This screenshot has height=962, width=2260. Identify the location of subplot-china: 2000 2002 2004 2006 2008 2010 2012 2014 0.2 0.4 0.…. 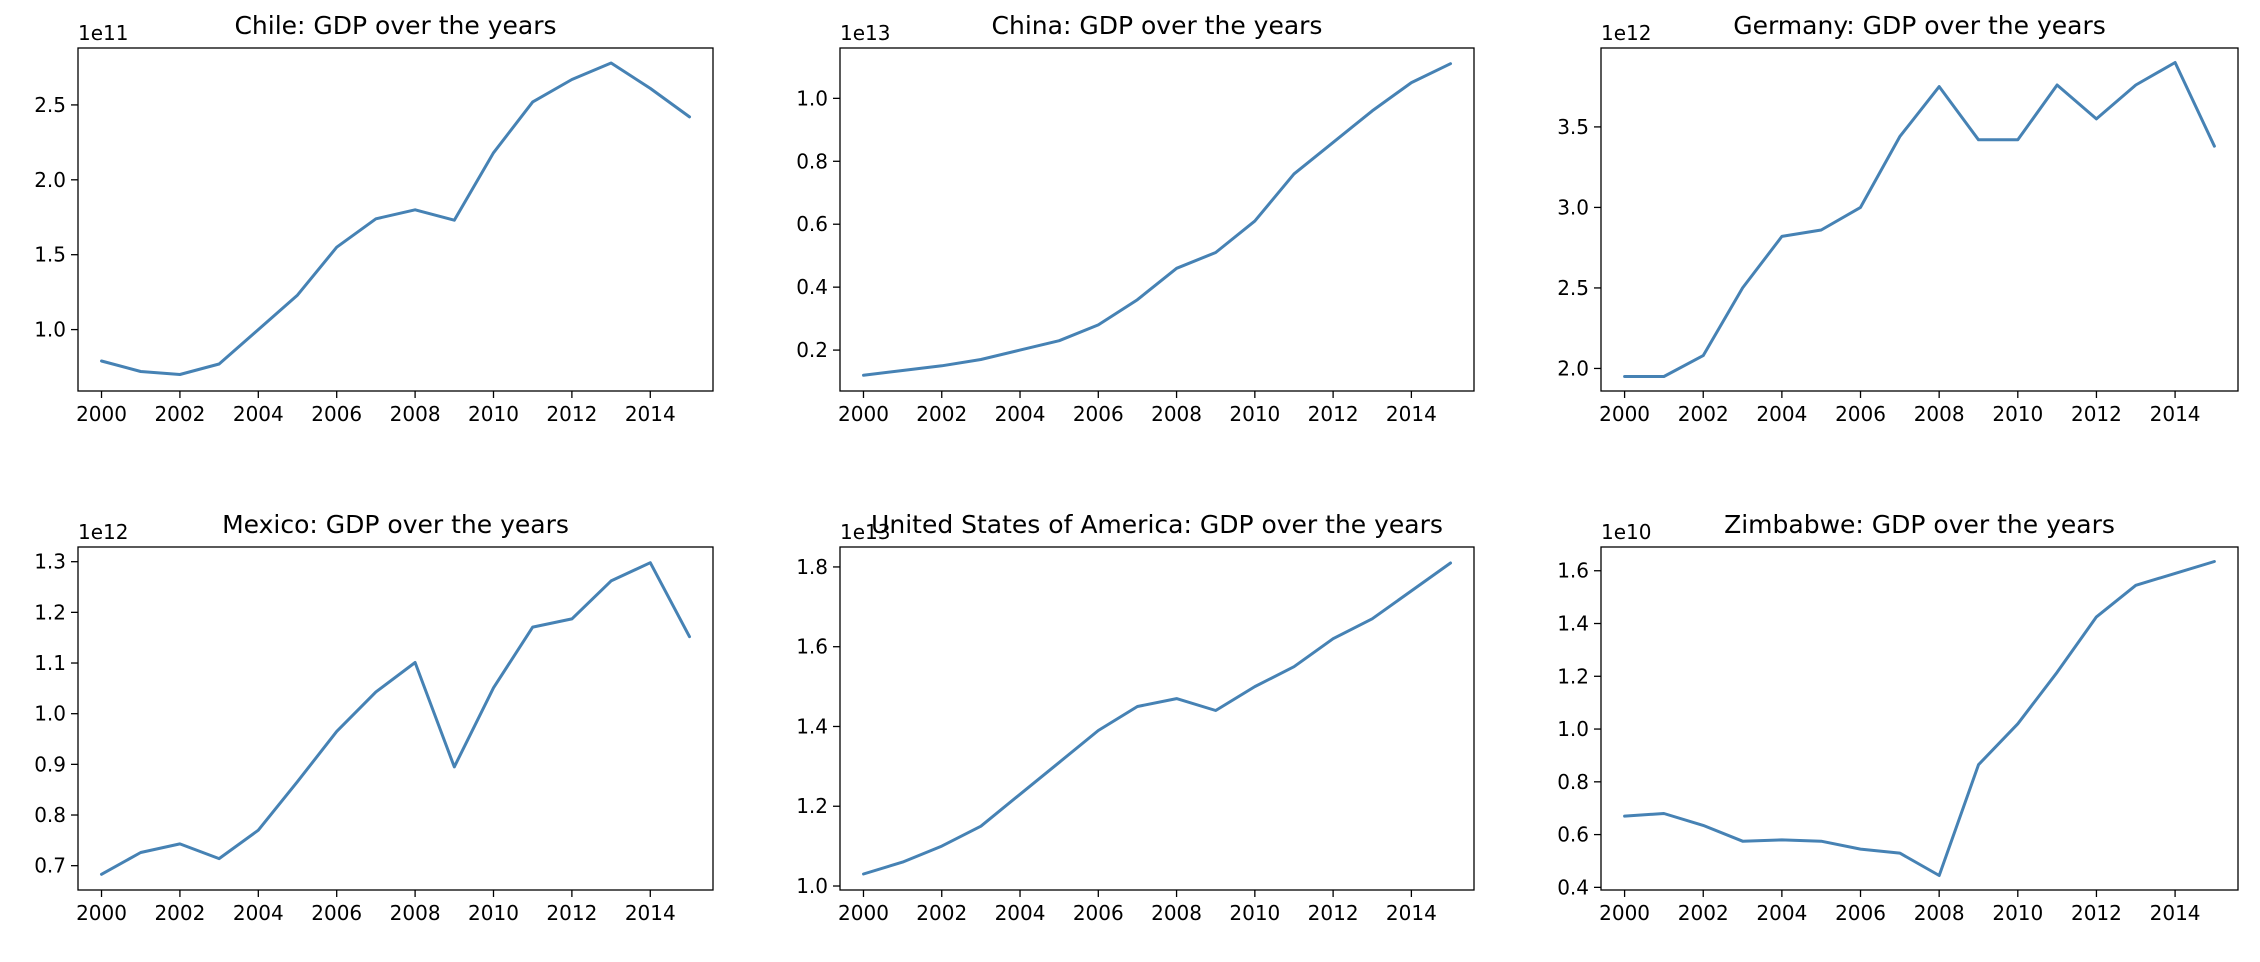
(1135, 218).